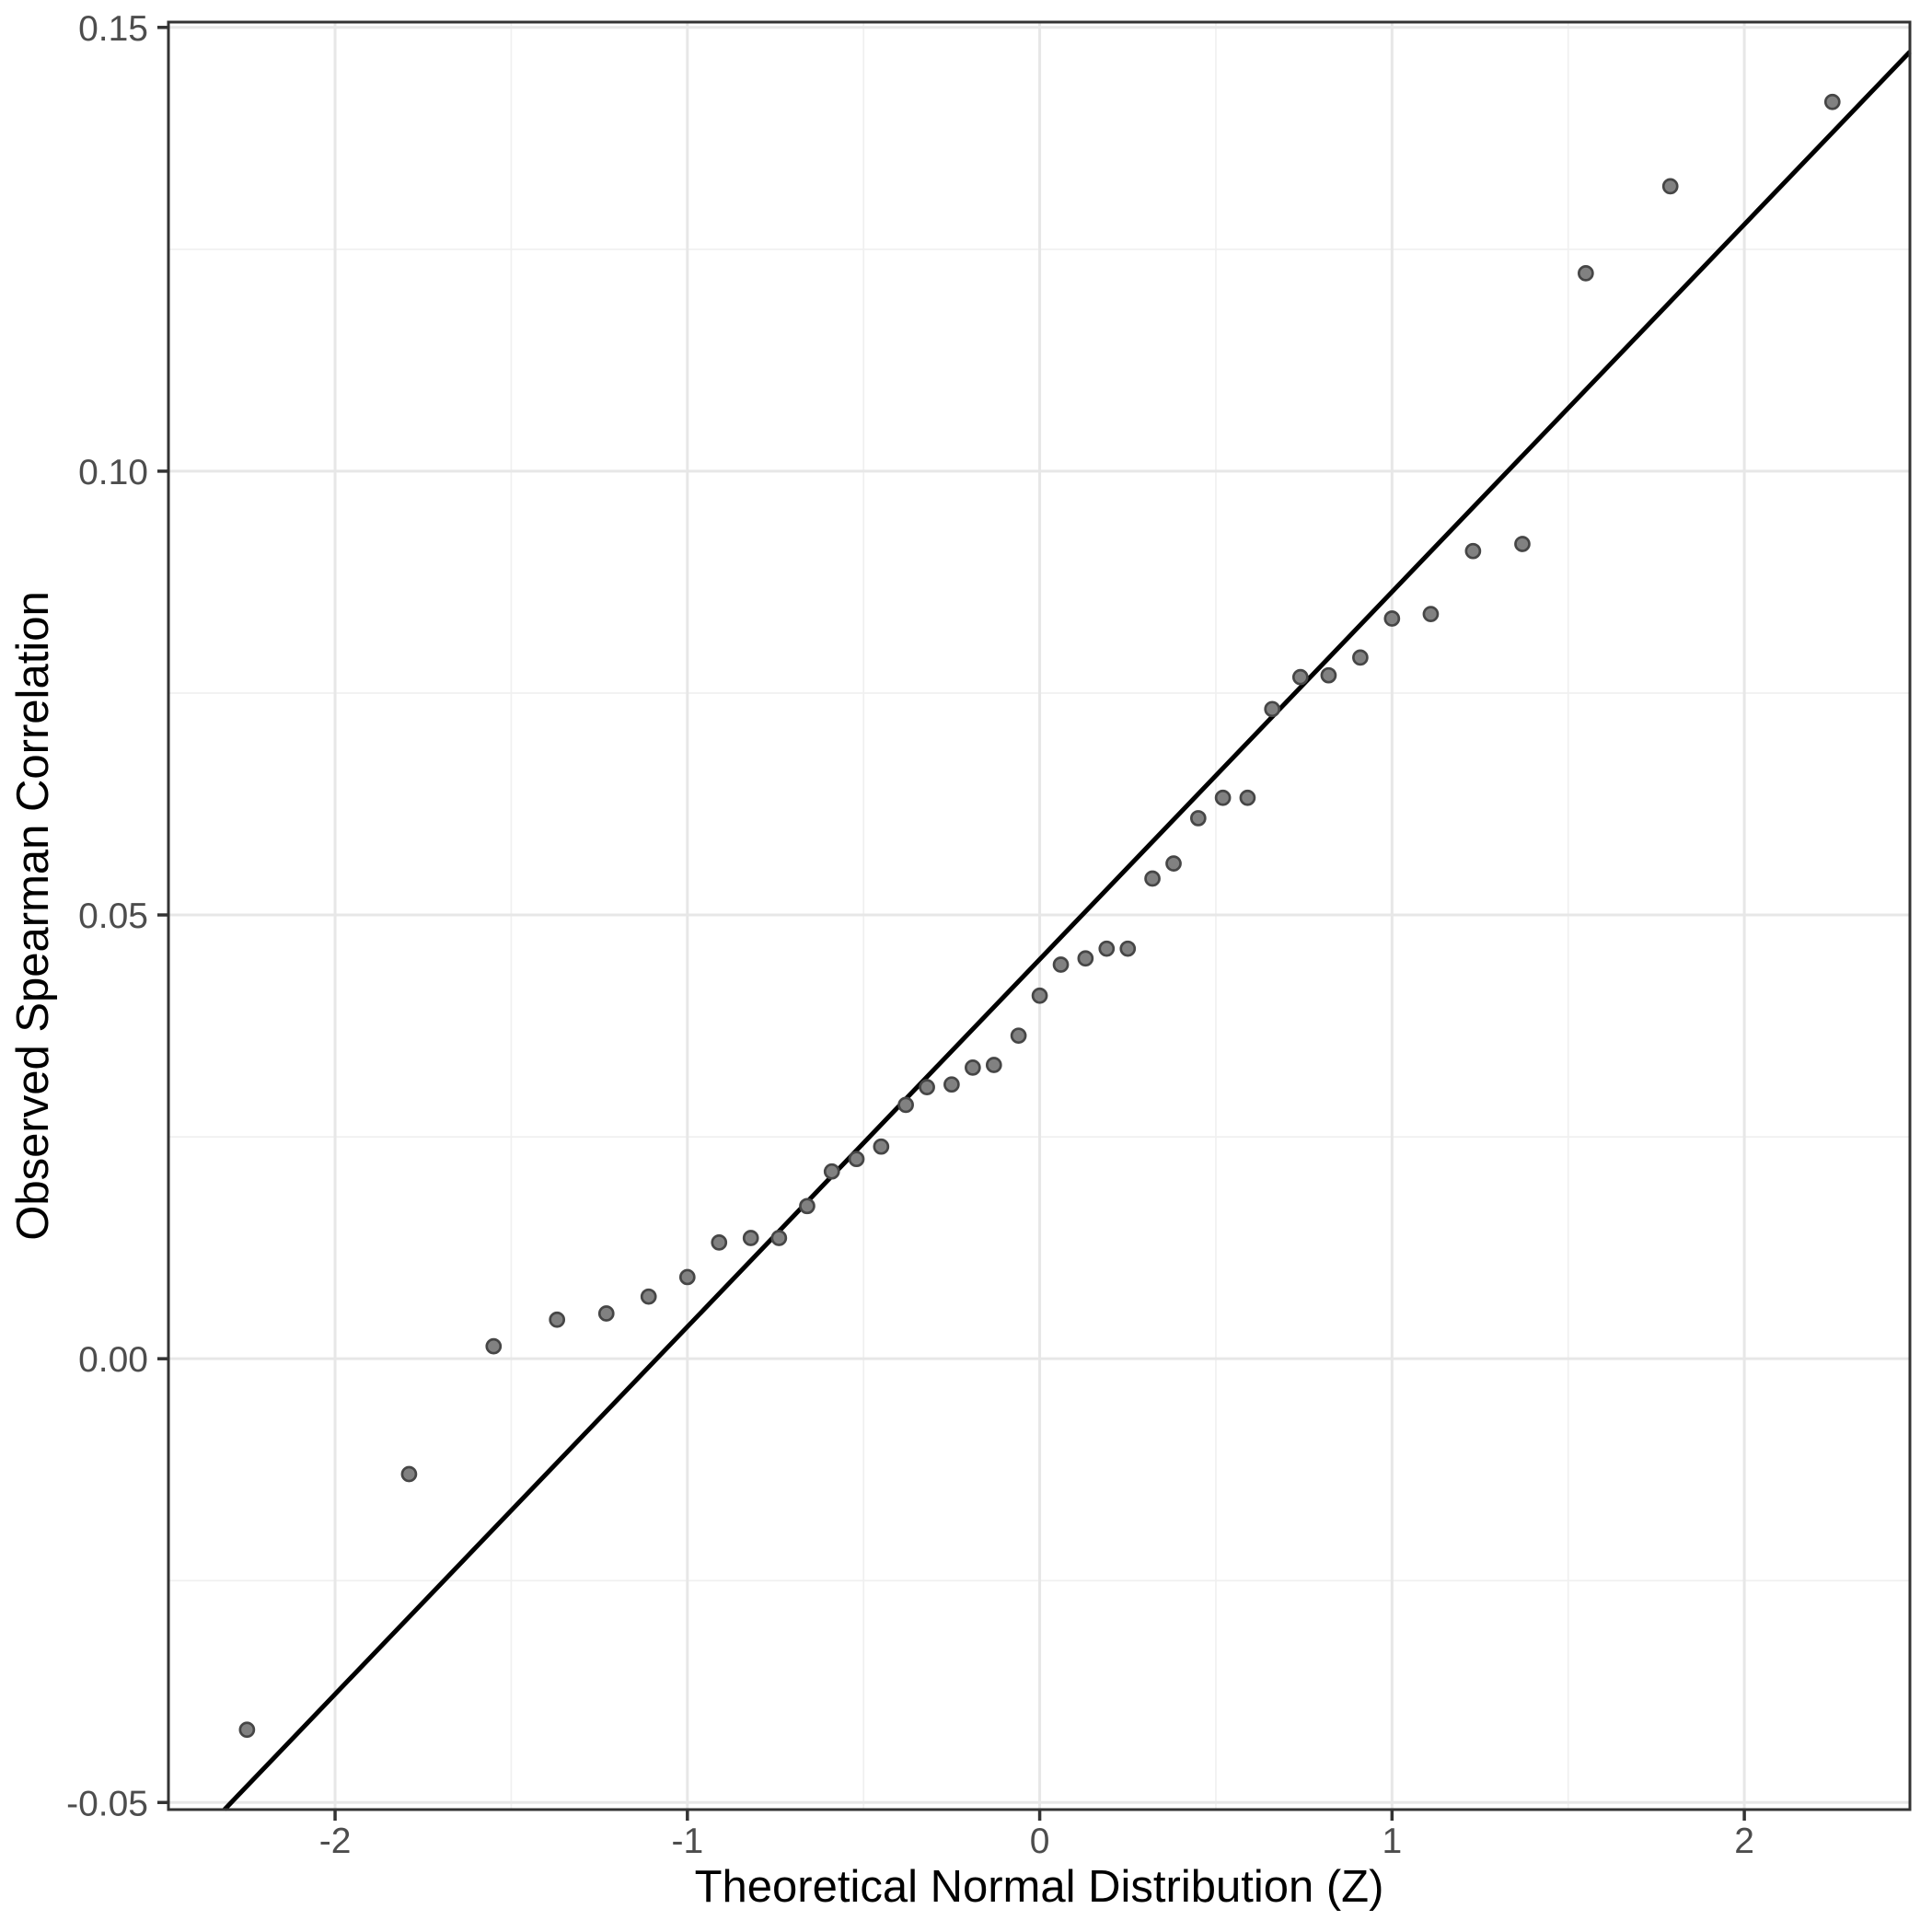 The image size is (1932, 1932). I want to click on x-tick-label: 1, so click(1392, 1842).